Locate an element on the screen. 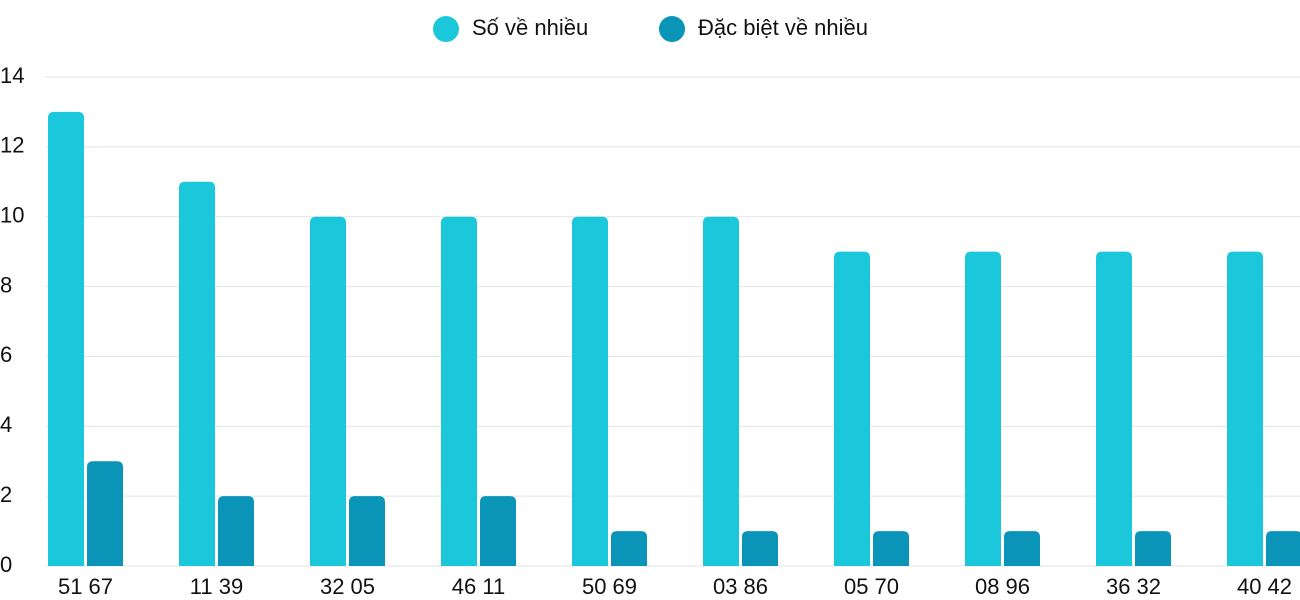 The height and width of the screenshot is (600, 1300). y-tick-label: 14 is located at coordinates (12, 75).